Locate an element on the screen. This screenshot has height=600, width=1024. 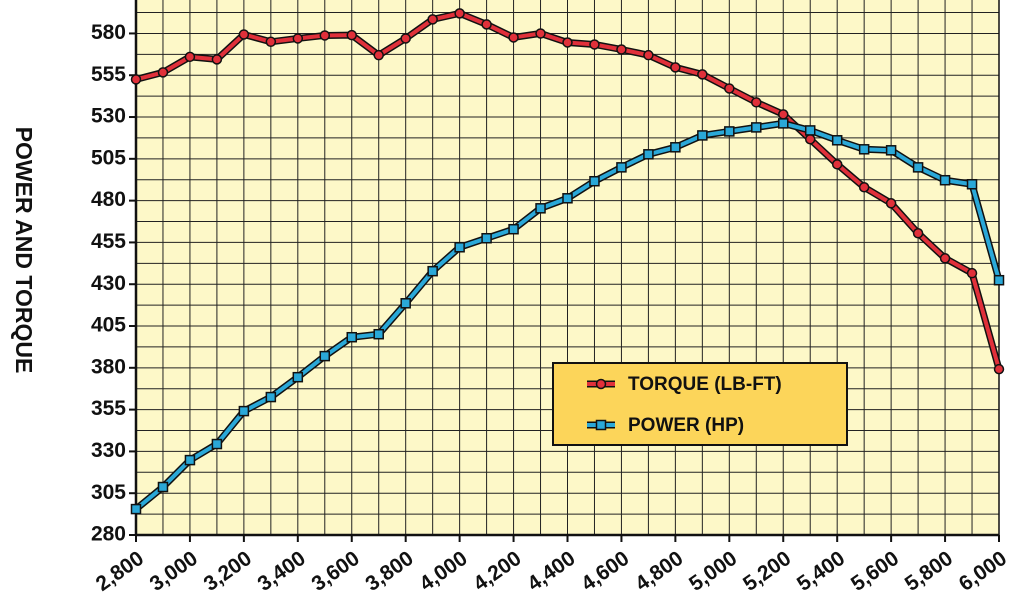
y-tick-label: 530 is located at coordinates (108, 116).